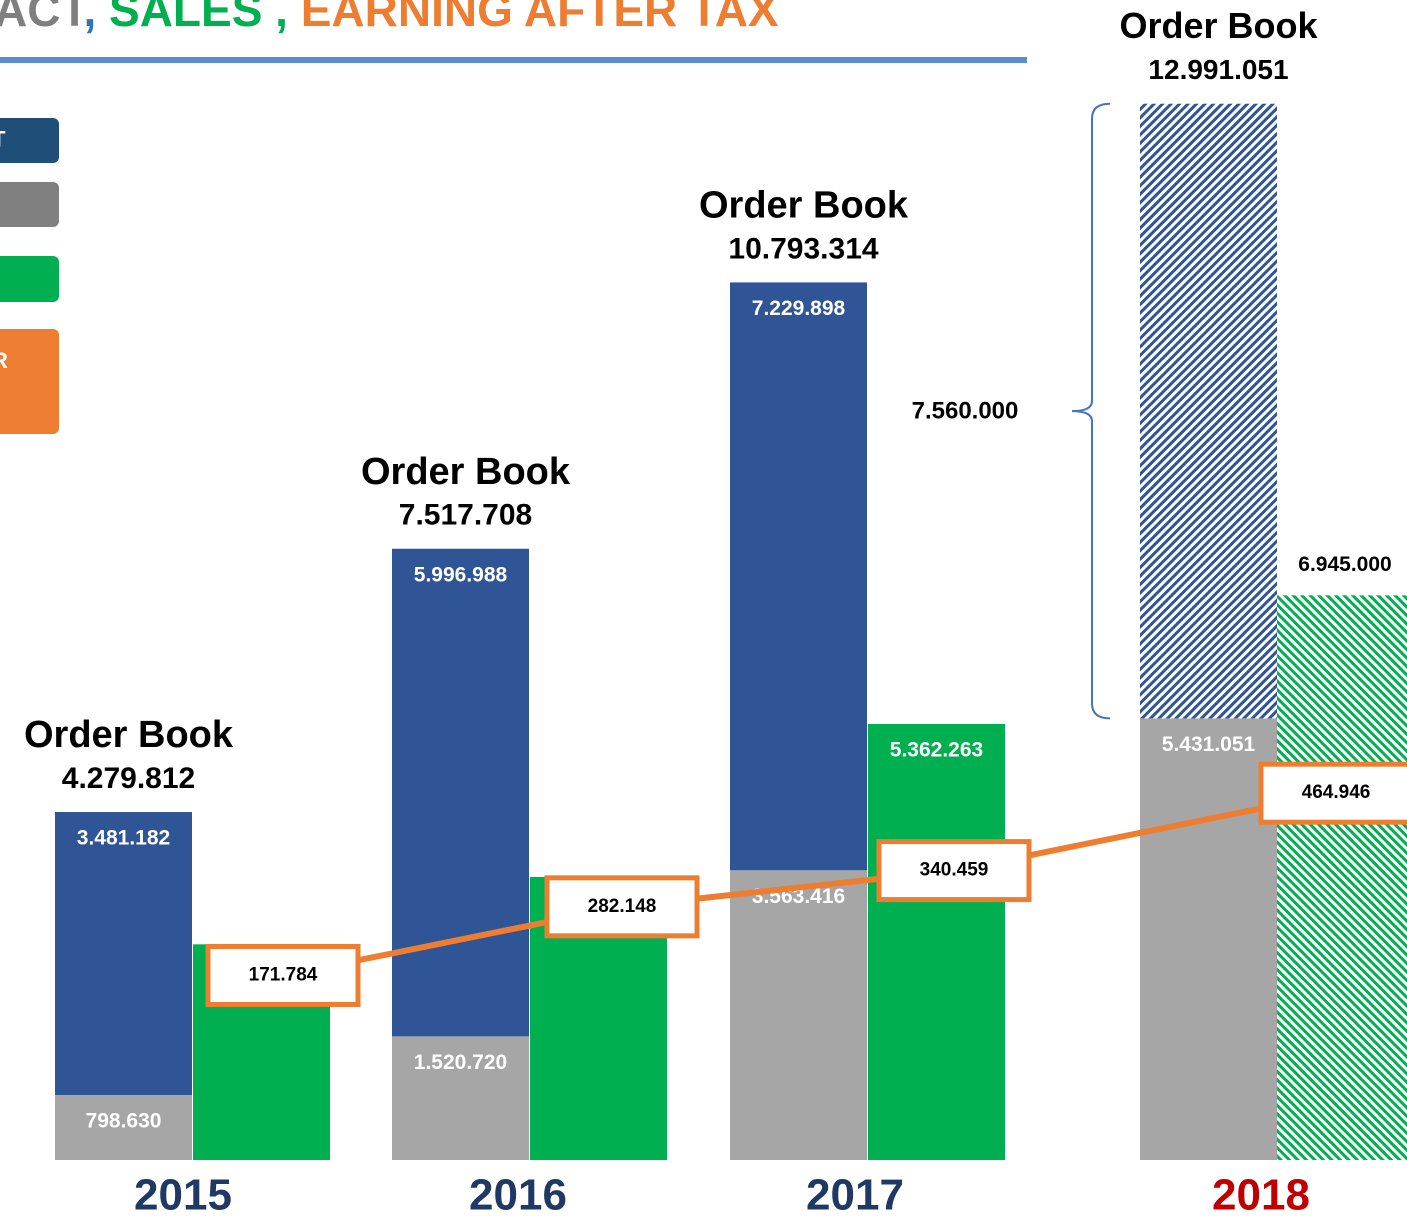 The image size is (1407, 1221). I want to click on x-tick-label: 2015, so click(183, 1195).